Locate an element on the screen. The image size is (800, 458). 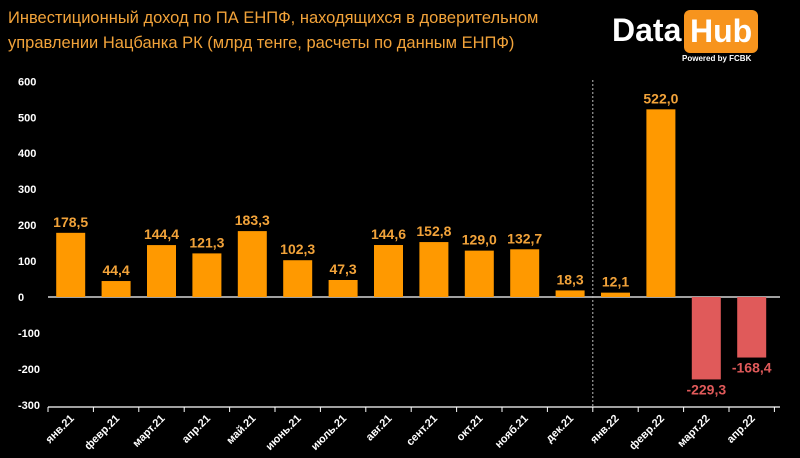
data-label: 522,0 is located at coordinates (660, 98).